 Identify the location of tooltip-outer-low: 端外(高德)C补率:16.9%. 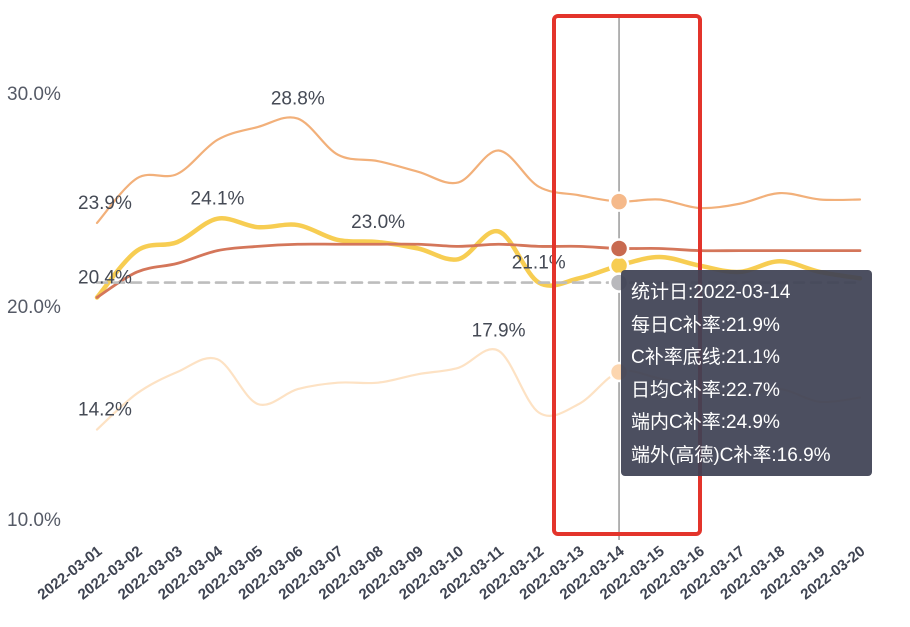
(731, 455).